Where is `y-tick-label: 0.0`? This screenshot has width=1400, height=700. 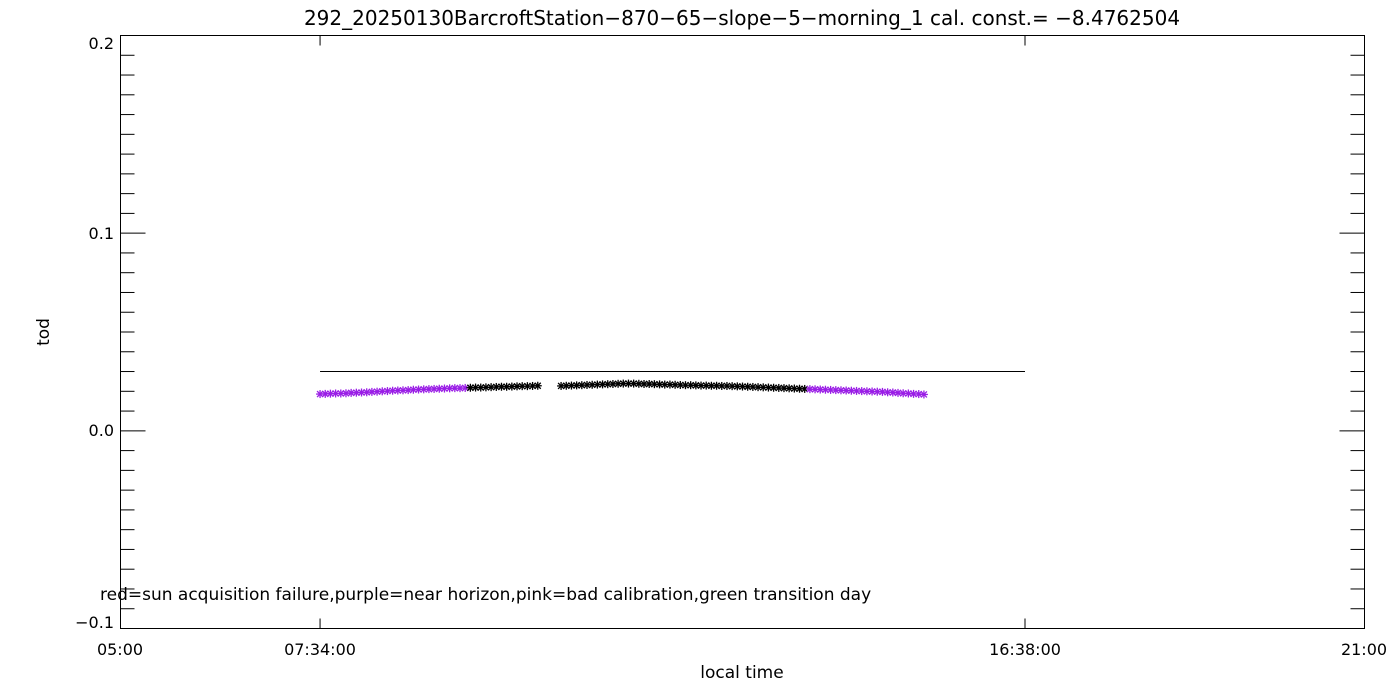 y-tick-label: 0.0 is located at coordinates (101, 430).